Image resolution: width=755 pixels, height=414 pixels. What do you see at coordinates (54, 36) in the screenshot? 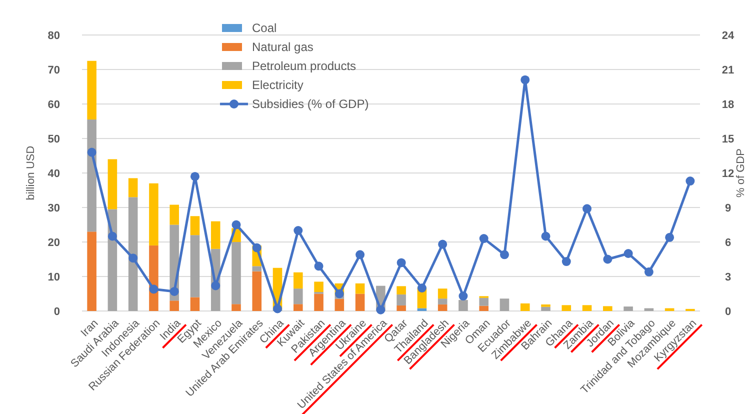
I see `y-tick-label: 80` at bounding box center [54, 36].